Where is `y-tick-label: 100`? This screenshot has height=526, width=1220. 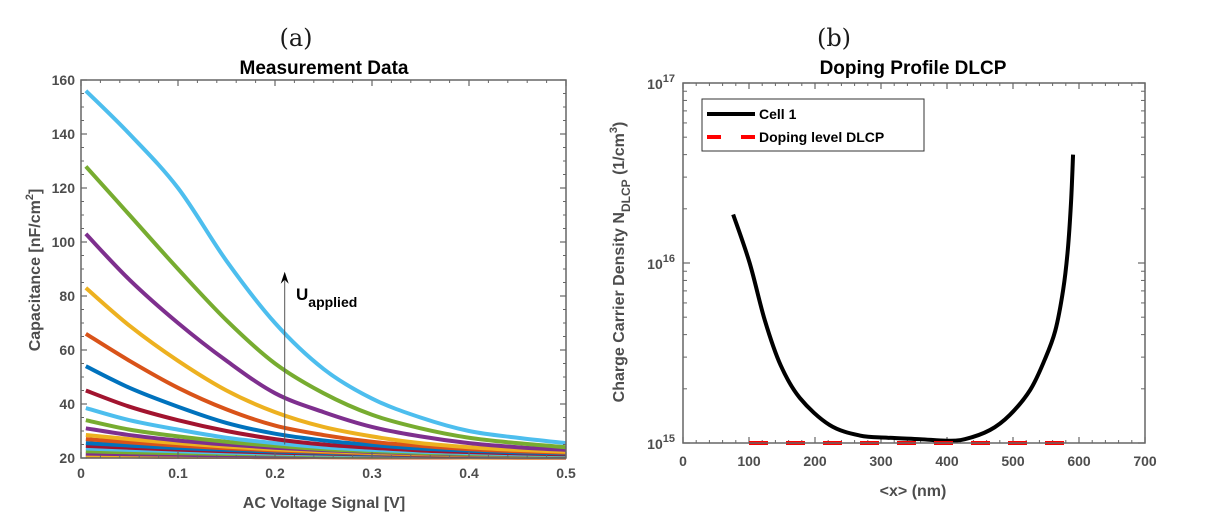
y-tick-label: 100 is located at coordinates (64, 242).